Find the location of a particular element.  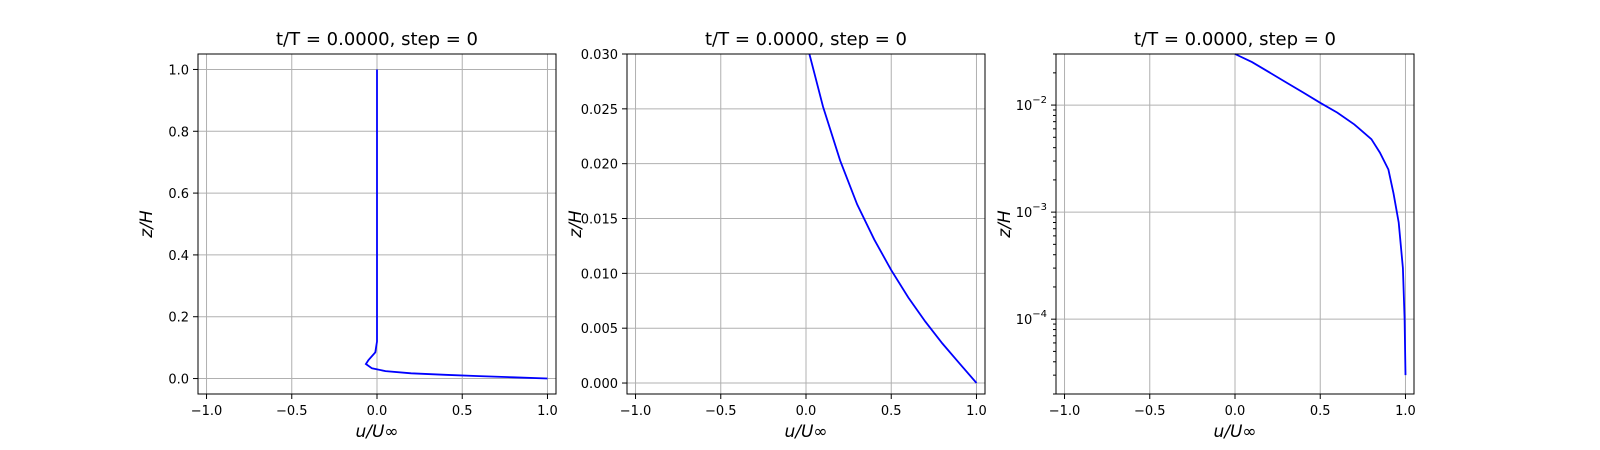

y-tick-label: 0.030 is located at coordinates (599, 55).